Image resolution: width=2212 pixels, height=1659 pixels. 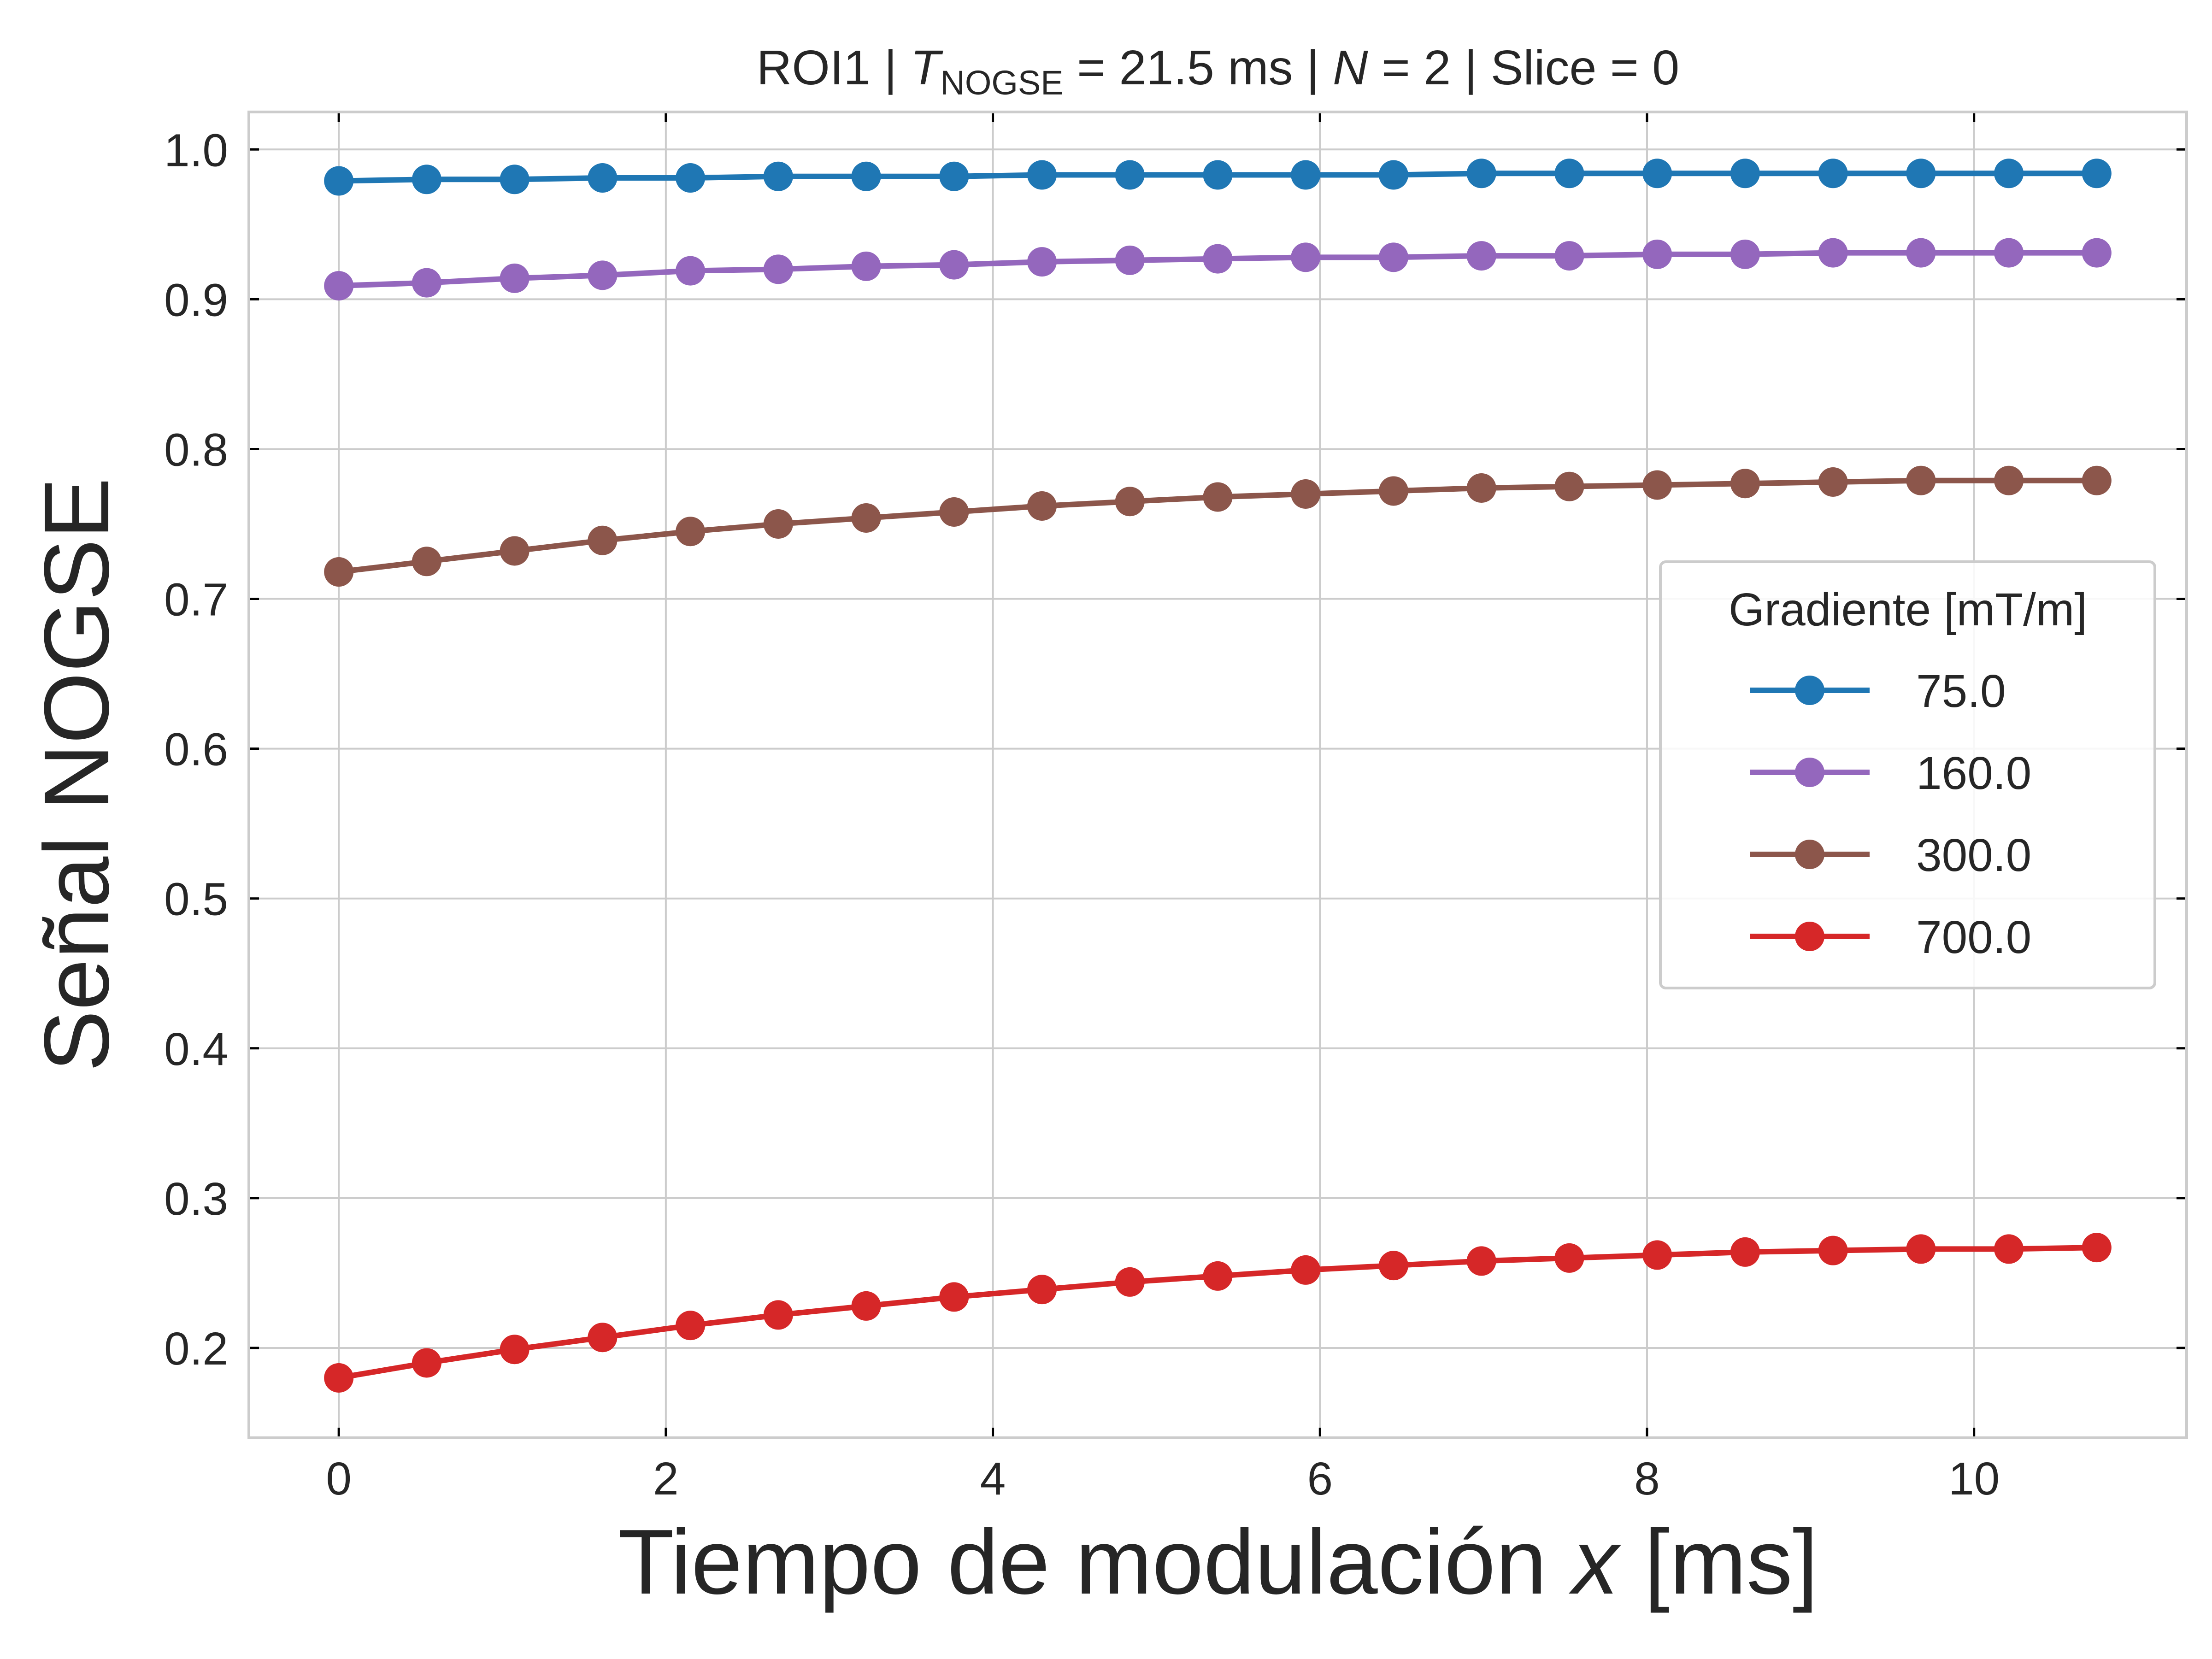 What do you see at coordinates (1524, 68) in the screenshot?
I see `chart-title-n-value: = 2 | Slice = 0` at bounding box center [1524, 68].